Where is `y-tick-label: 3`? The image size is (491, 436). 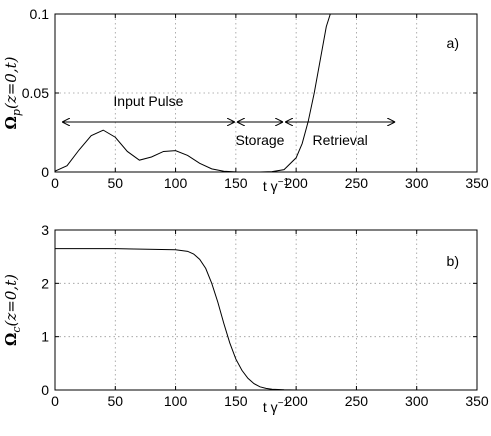
y-tick-label: 3 is located at coordinates (45, 230).